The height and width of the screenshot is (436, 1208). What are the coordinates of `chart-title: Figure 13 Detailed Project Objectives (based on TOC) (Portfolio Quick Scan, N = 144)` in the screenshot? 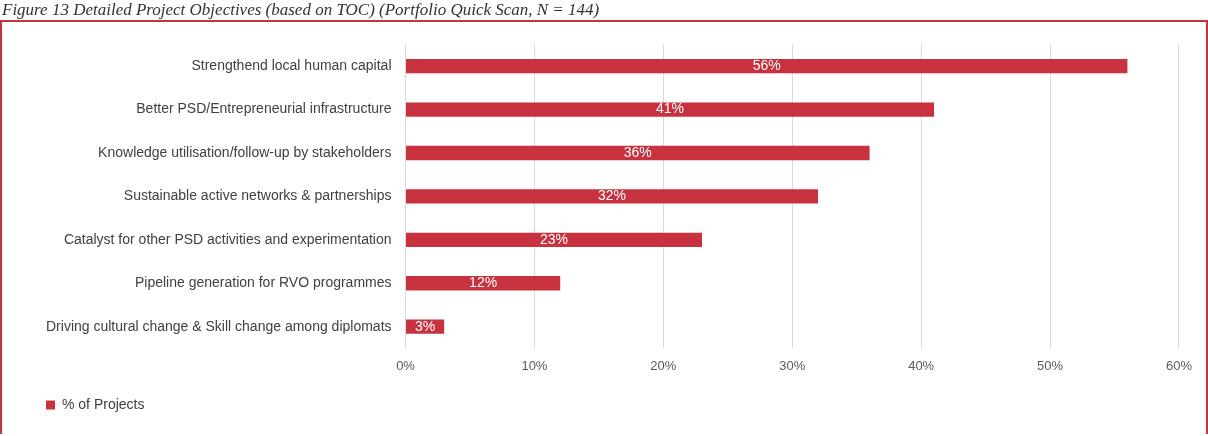 It's located at (301, 10).